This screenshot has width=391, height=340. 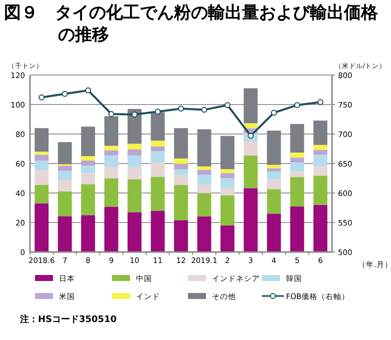 I want to click on text: 注：HSコード350510, so click(x=68, y=319).